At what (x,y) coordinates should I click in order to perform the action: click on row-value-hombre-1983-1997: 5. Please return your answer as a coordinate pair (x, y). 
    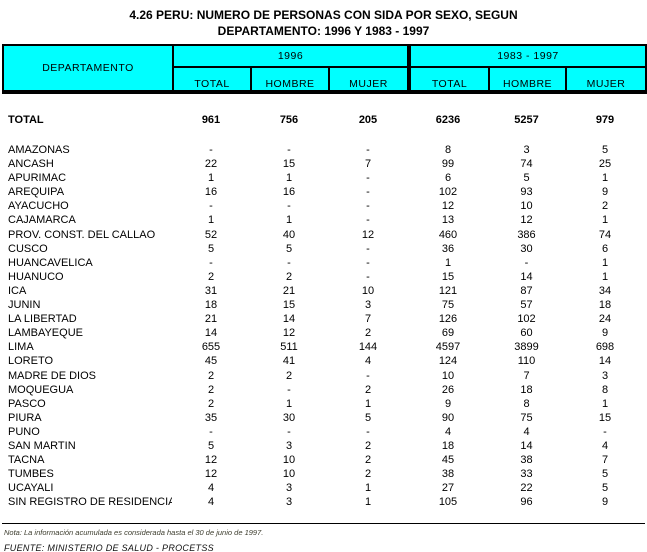
    Looking at the image, I should click on (526, 178).